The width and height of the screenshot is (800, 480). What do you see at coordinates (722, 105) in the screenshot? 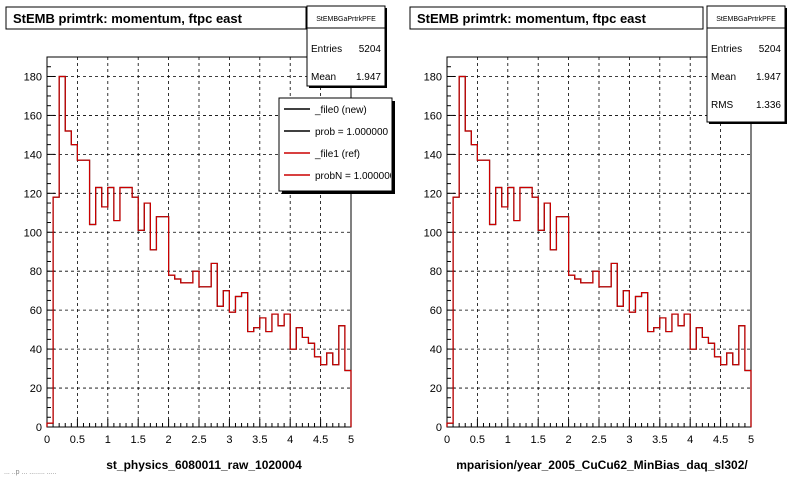
I see `stats-label: RMS` at bounding box center [722, 105].